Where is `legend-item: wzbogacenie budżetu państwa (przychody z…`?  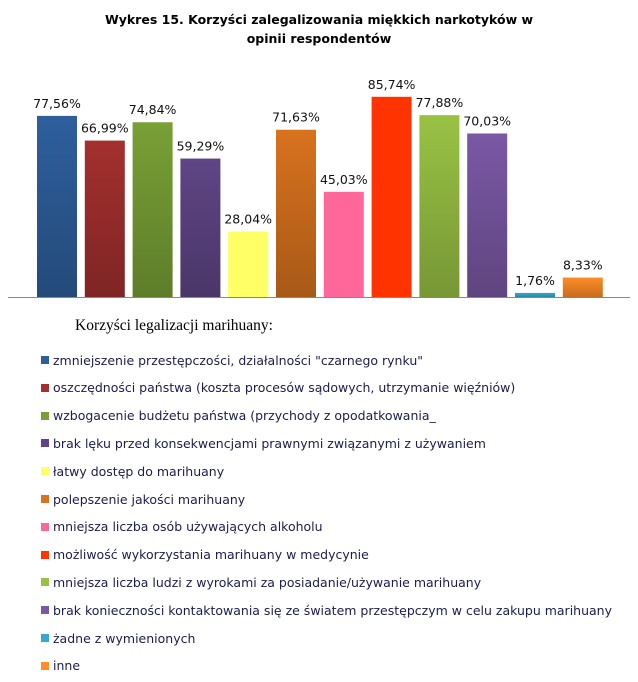
legend-item: wzbogacenie budżetu państwa (przychody z… is located at coordinates (238, 416).